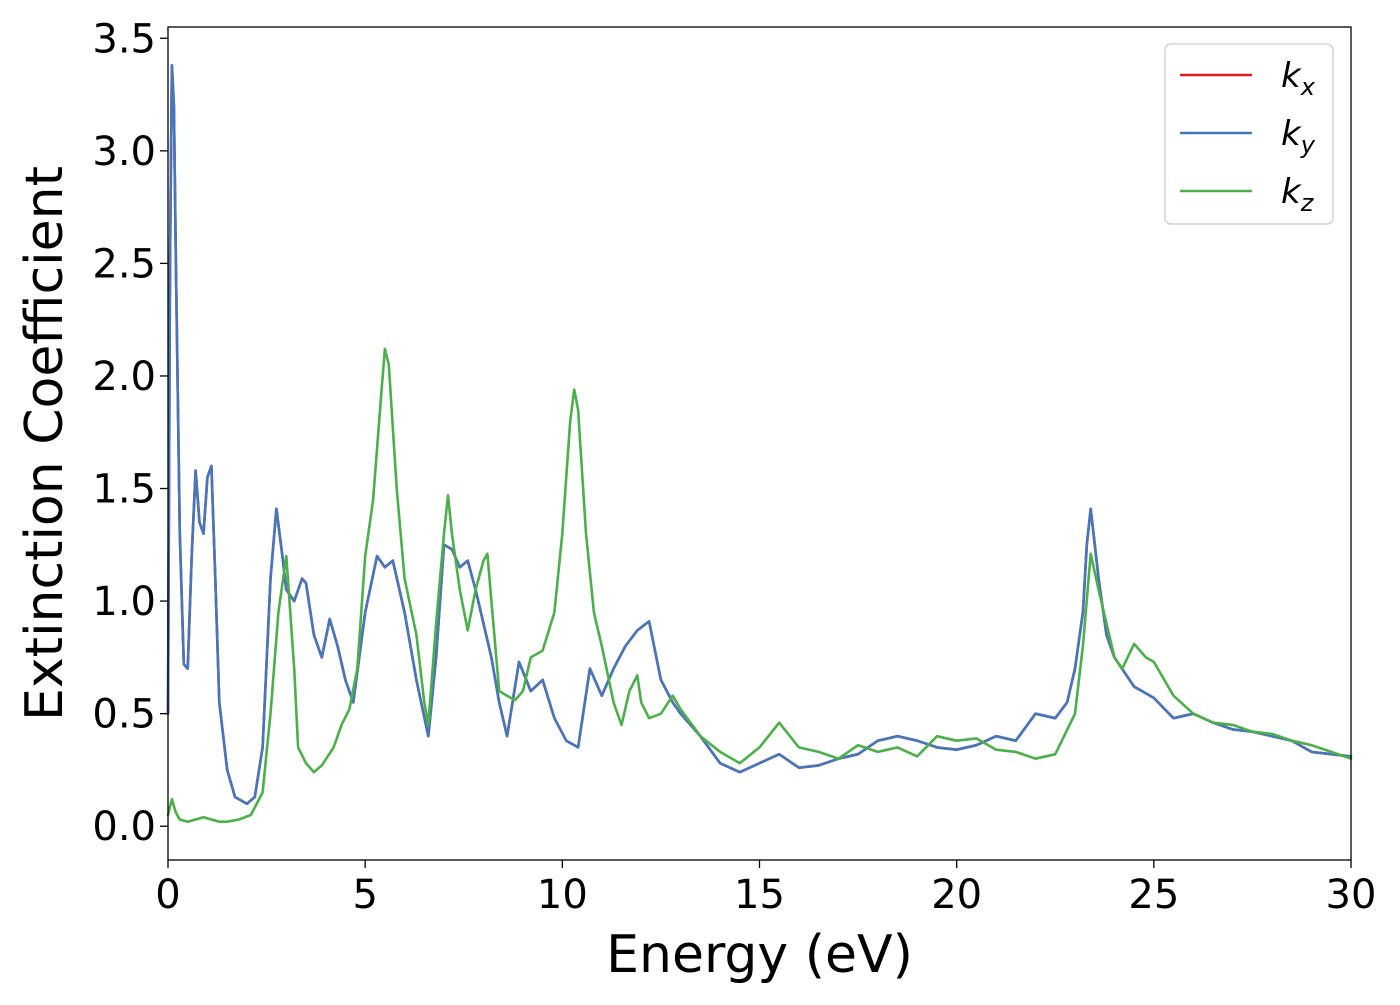 Image resolution: width=1400 pixels, height=1005 pixels. What do you see at coordinates (124, 264) in the screenshot?
I see `y-tick-label: 2.5` at bounding box center [124, 264].